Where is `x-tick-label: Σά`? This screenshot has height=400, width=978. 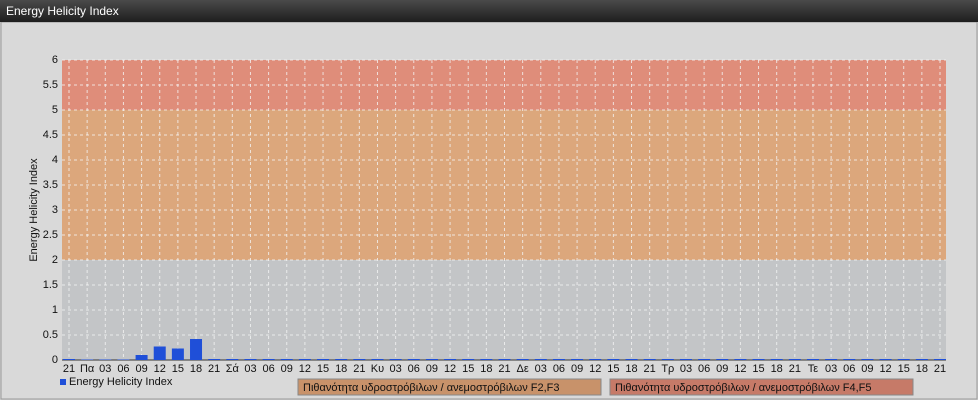
x-tick-label: Σά is located at coordinates (233, 369).